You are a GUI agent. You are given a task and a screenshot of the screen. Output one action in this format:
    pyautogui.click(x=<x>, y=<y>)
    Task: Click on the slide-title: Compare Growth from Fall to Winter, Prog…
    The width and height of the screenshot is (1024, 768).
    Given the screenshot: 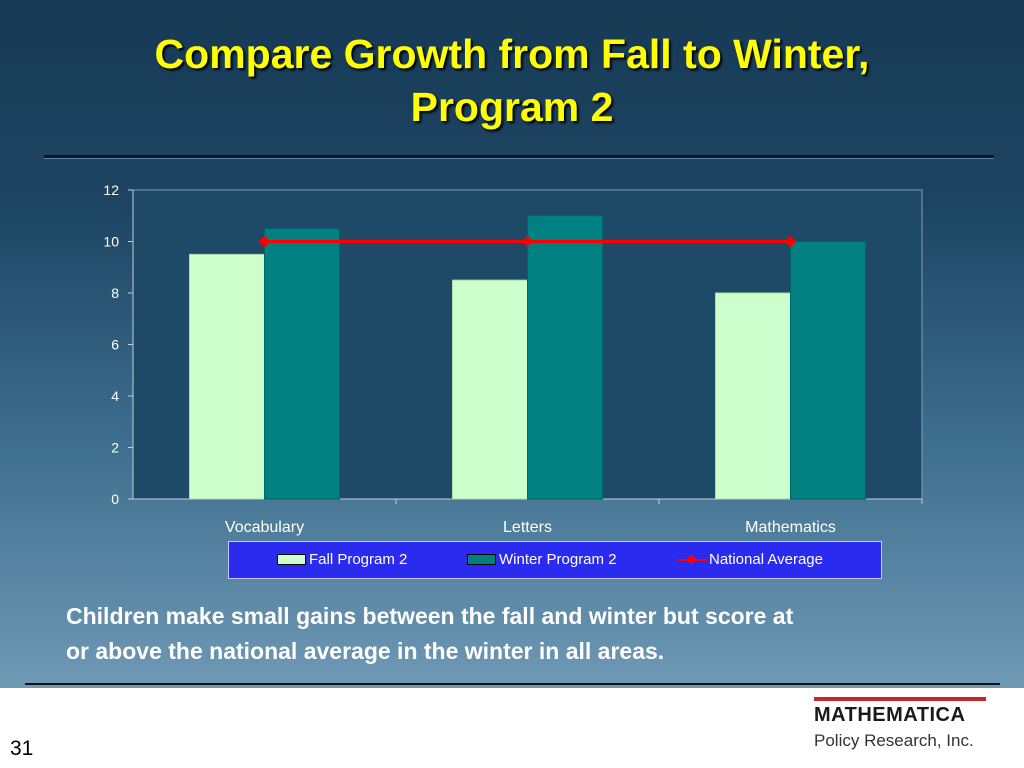 What is the action you would take?
    pyautogui.click(x=512, y=81)
    